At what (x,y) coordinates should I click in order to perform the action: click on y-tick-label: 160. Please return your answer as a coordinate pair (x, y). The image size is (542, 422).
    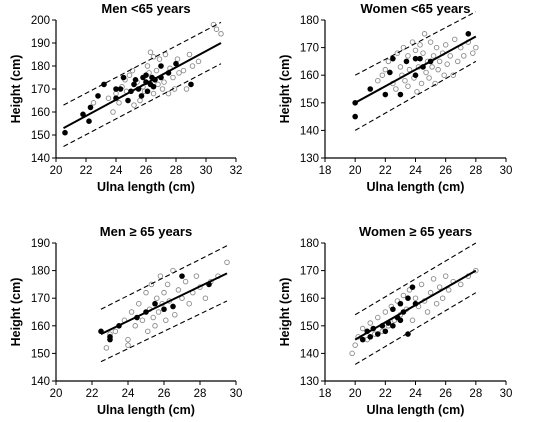
    Looking at the image, I should click on (40, 113).